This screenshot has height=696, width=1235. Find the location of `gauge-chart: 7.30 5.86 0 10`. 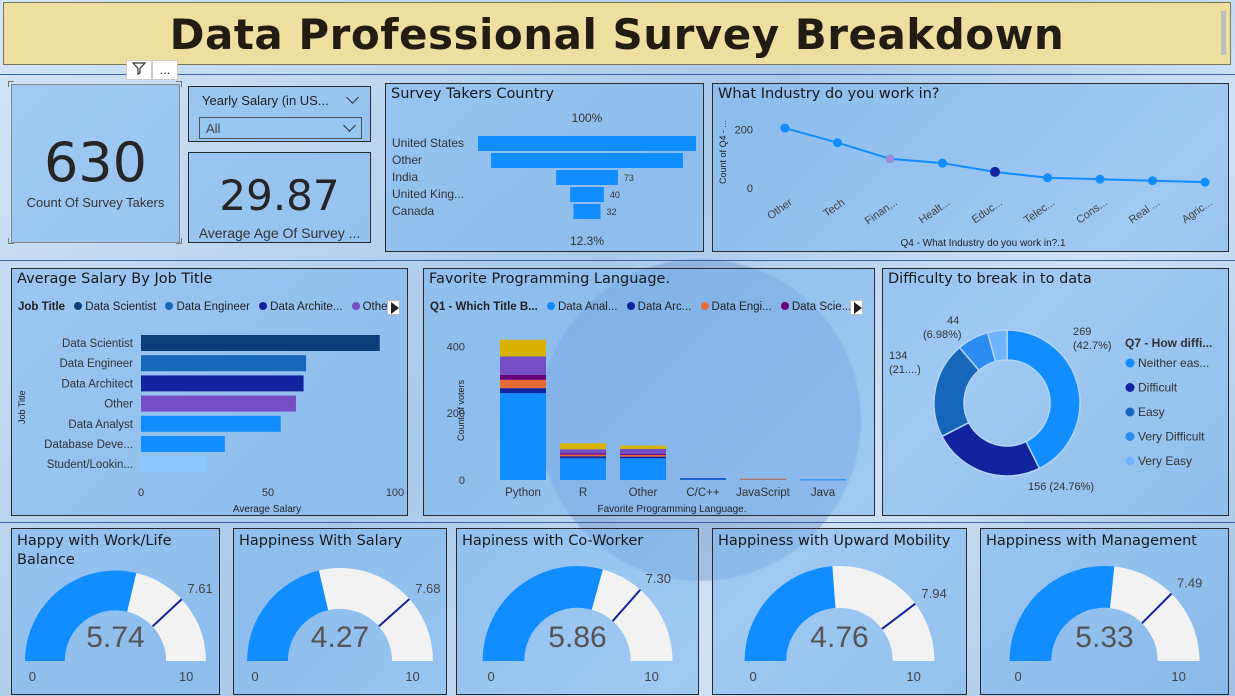

gauge-chart: 7.30 5.86 0 10 is located at coordinates (577, 625).